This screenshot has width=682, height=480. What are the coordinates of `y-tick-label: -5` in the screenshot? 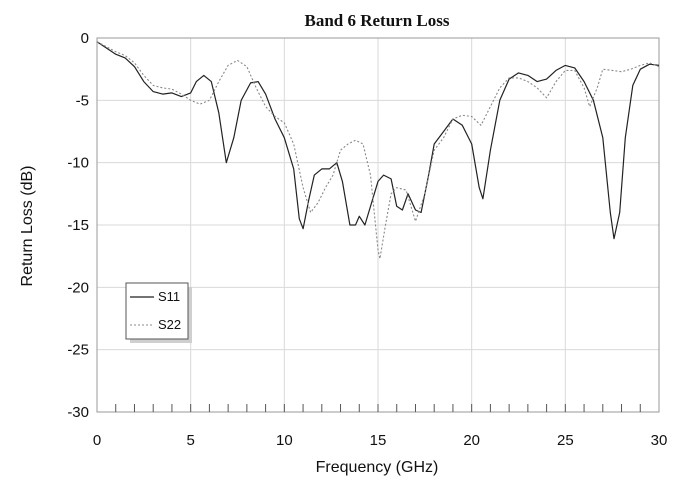 It's located at (82, 100).